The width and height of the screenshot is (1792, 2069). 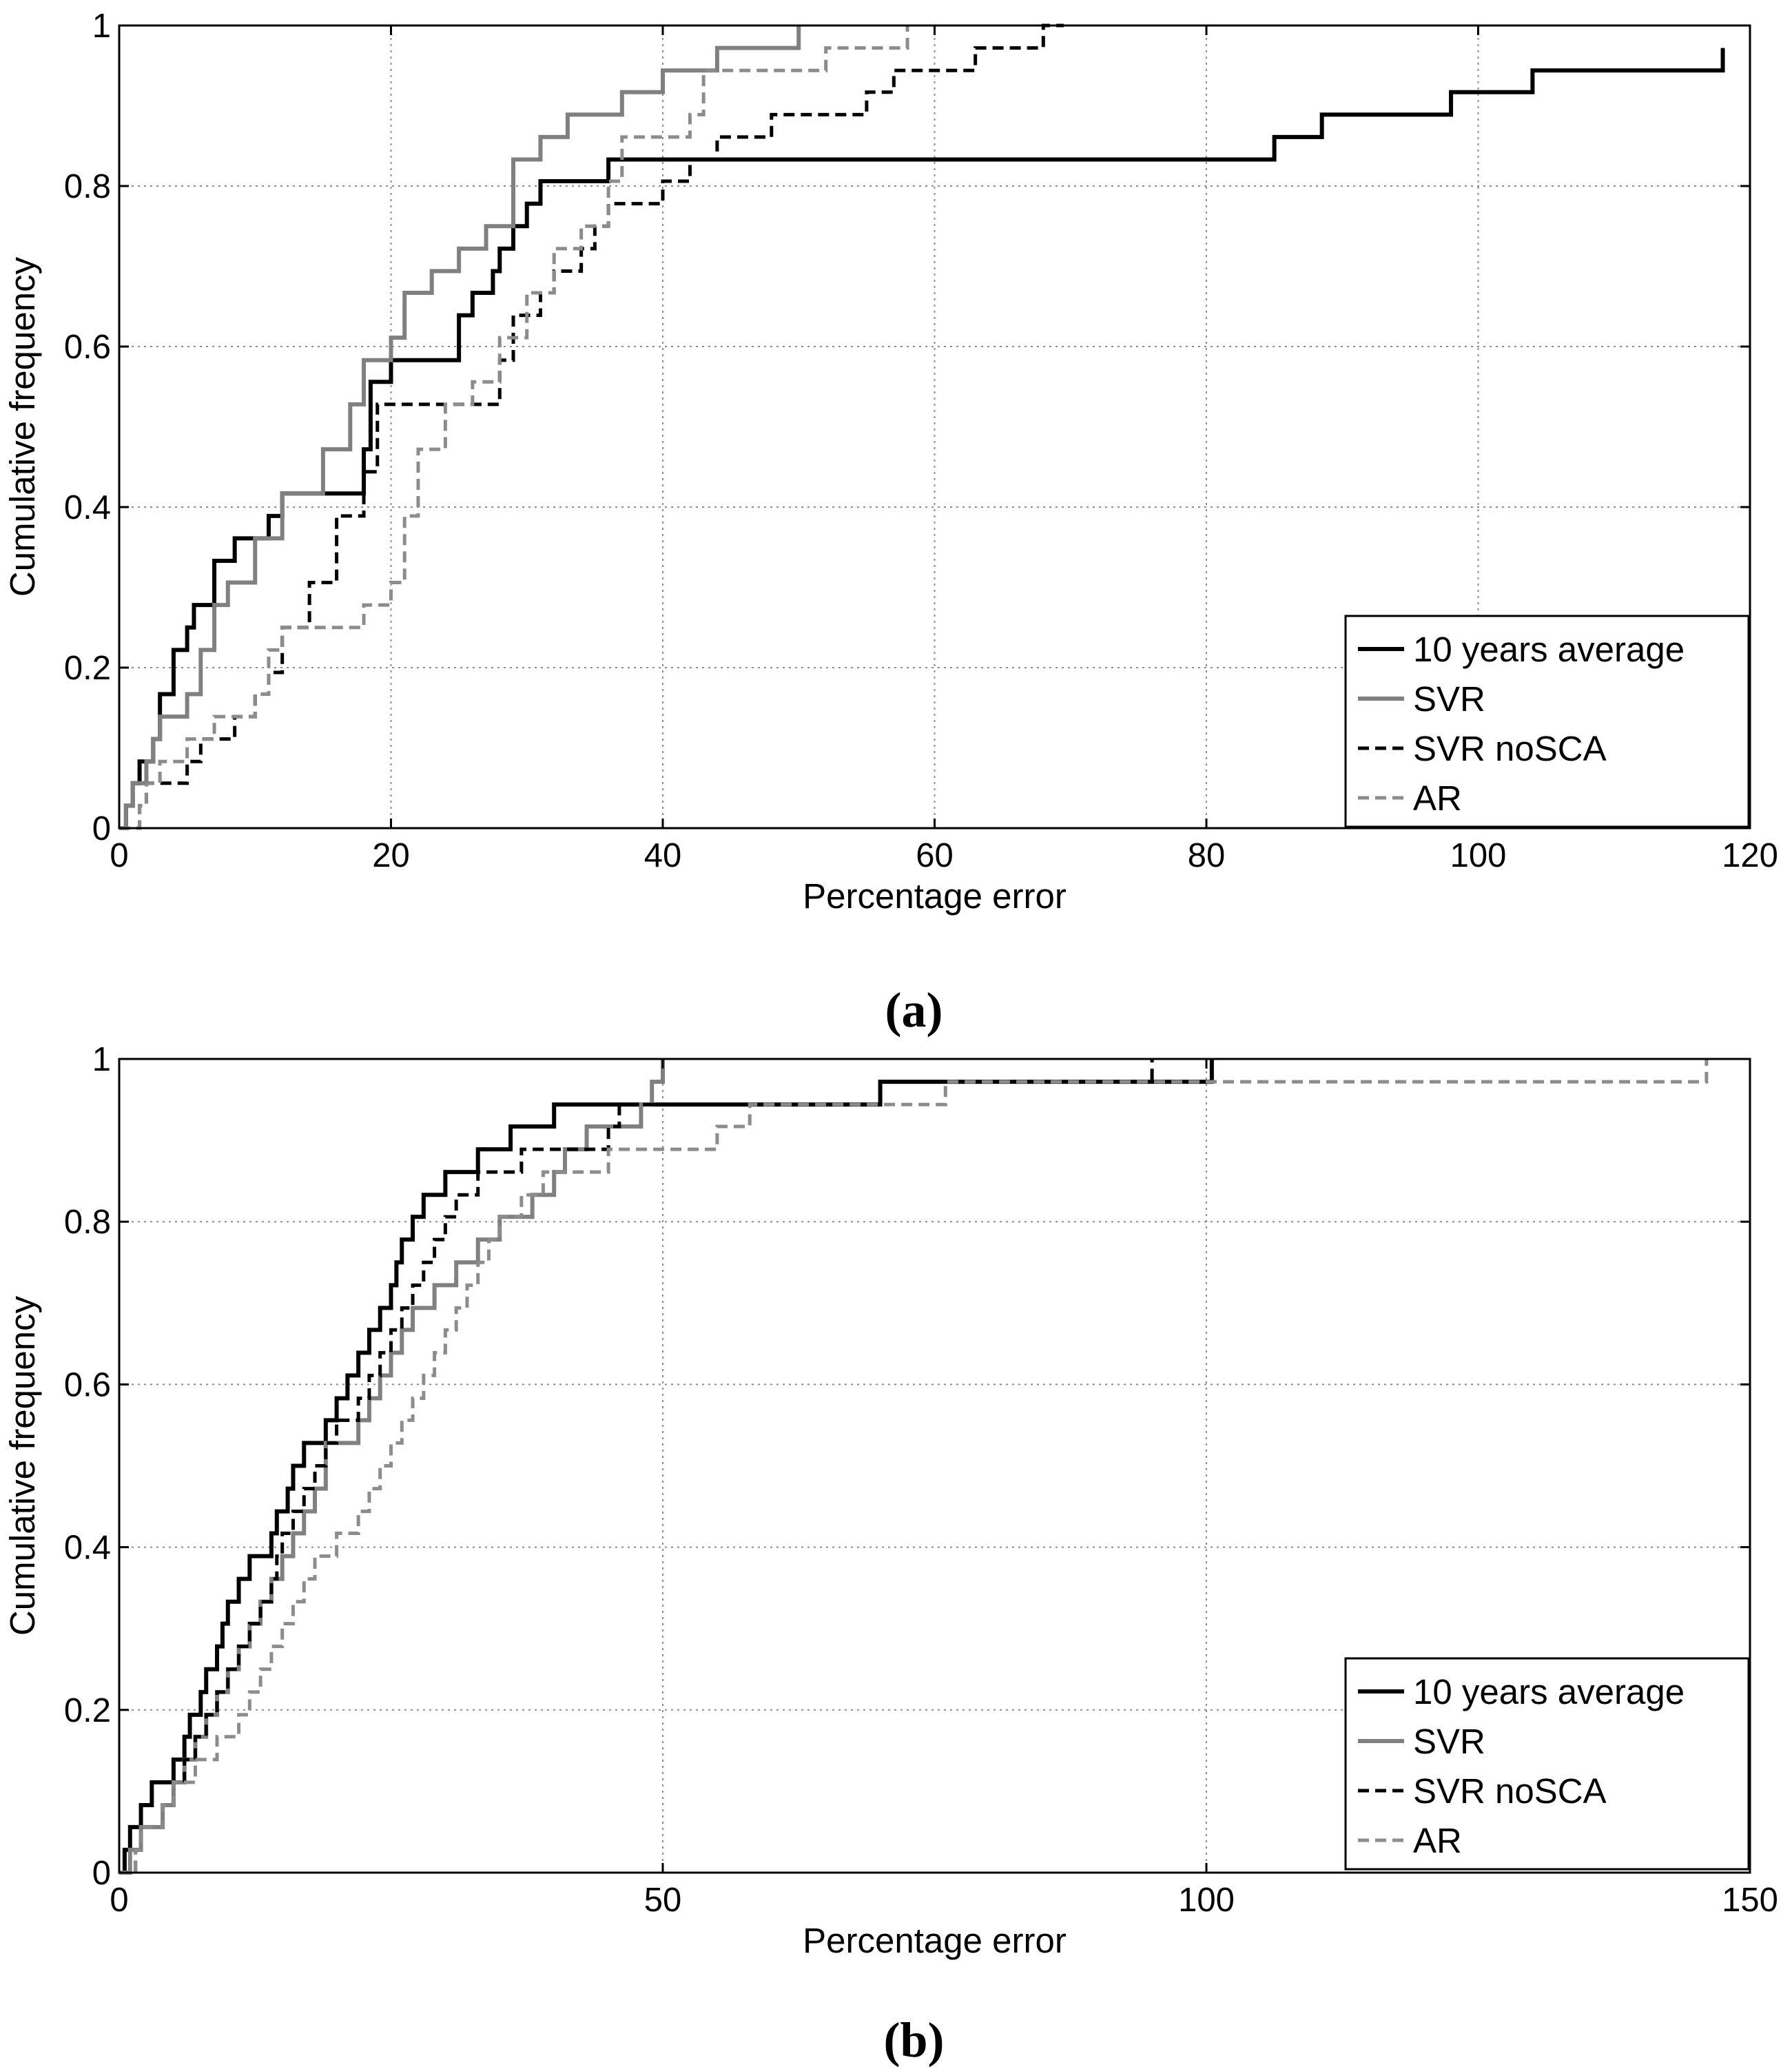 What do you see at coordinates (663, 855) in the screenshot?
I see `x-tick-label: 40` at bounding box center [663, 855].